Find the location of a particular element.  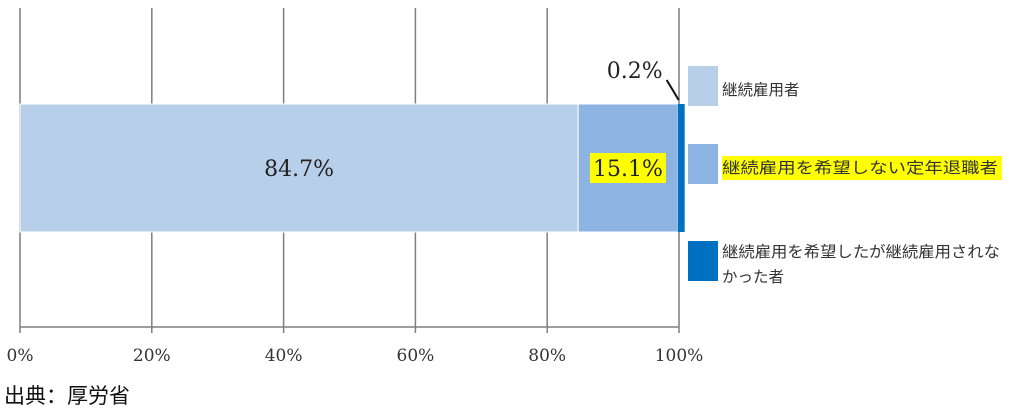

legend-label: 継続雇用者 is located at coordinates (761, 90).